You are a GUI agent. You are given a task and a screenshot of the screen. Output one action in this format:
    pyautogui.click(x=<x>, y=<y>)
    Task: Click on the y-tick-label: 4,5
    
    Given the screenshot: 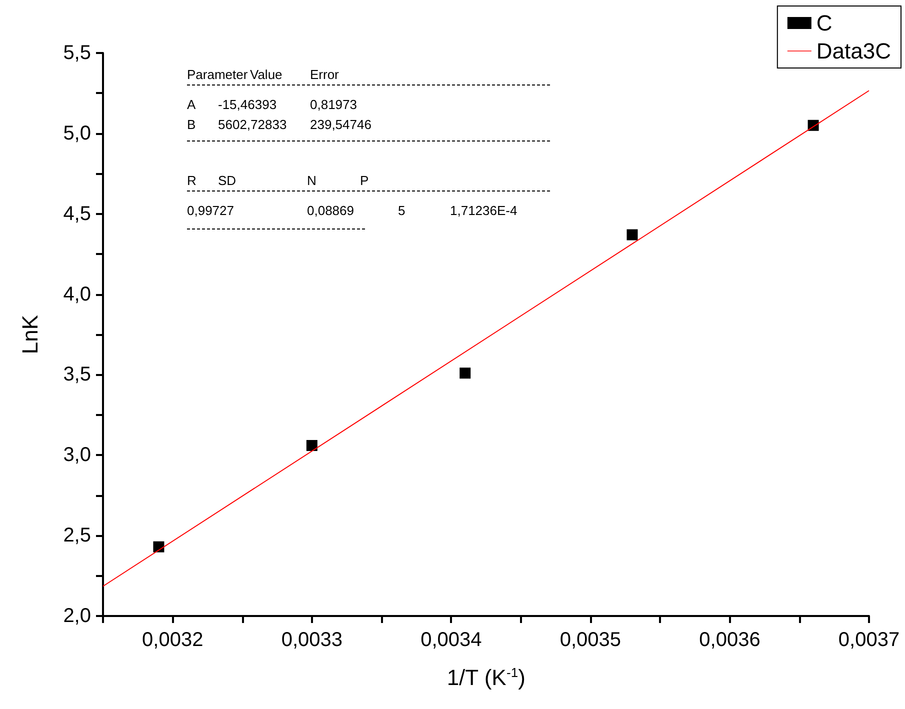 What is the action you would take?
    pyautogui.click(x=77, y=213)
    